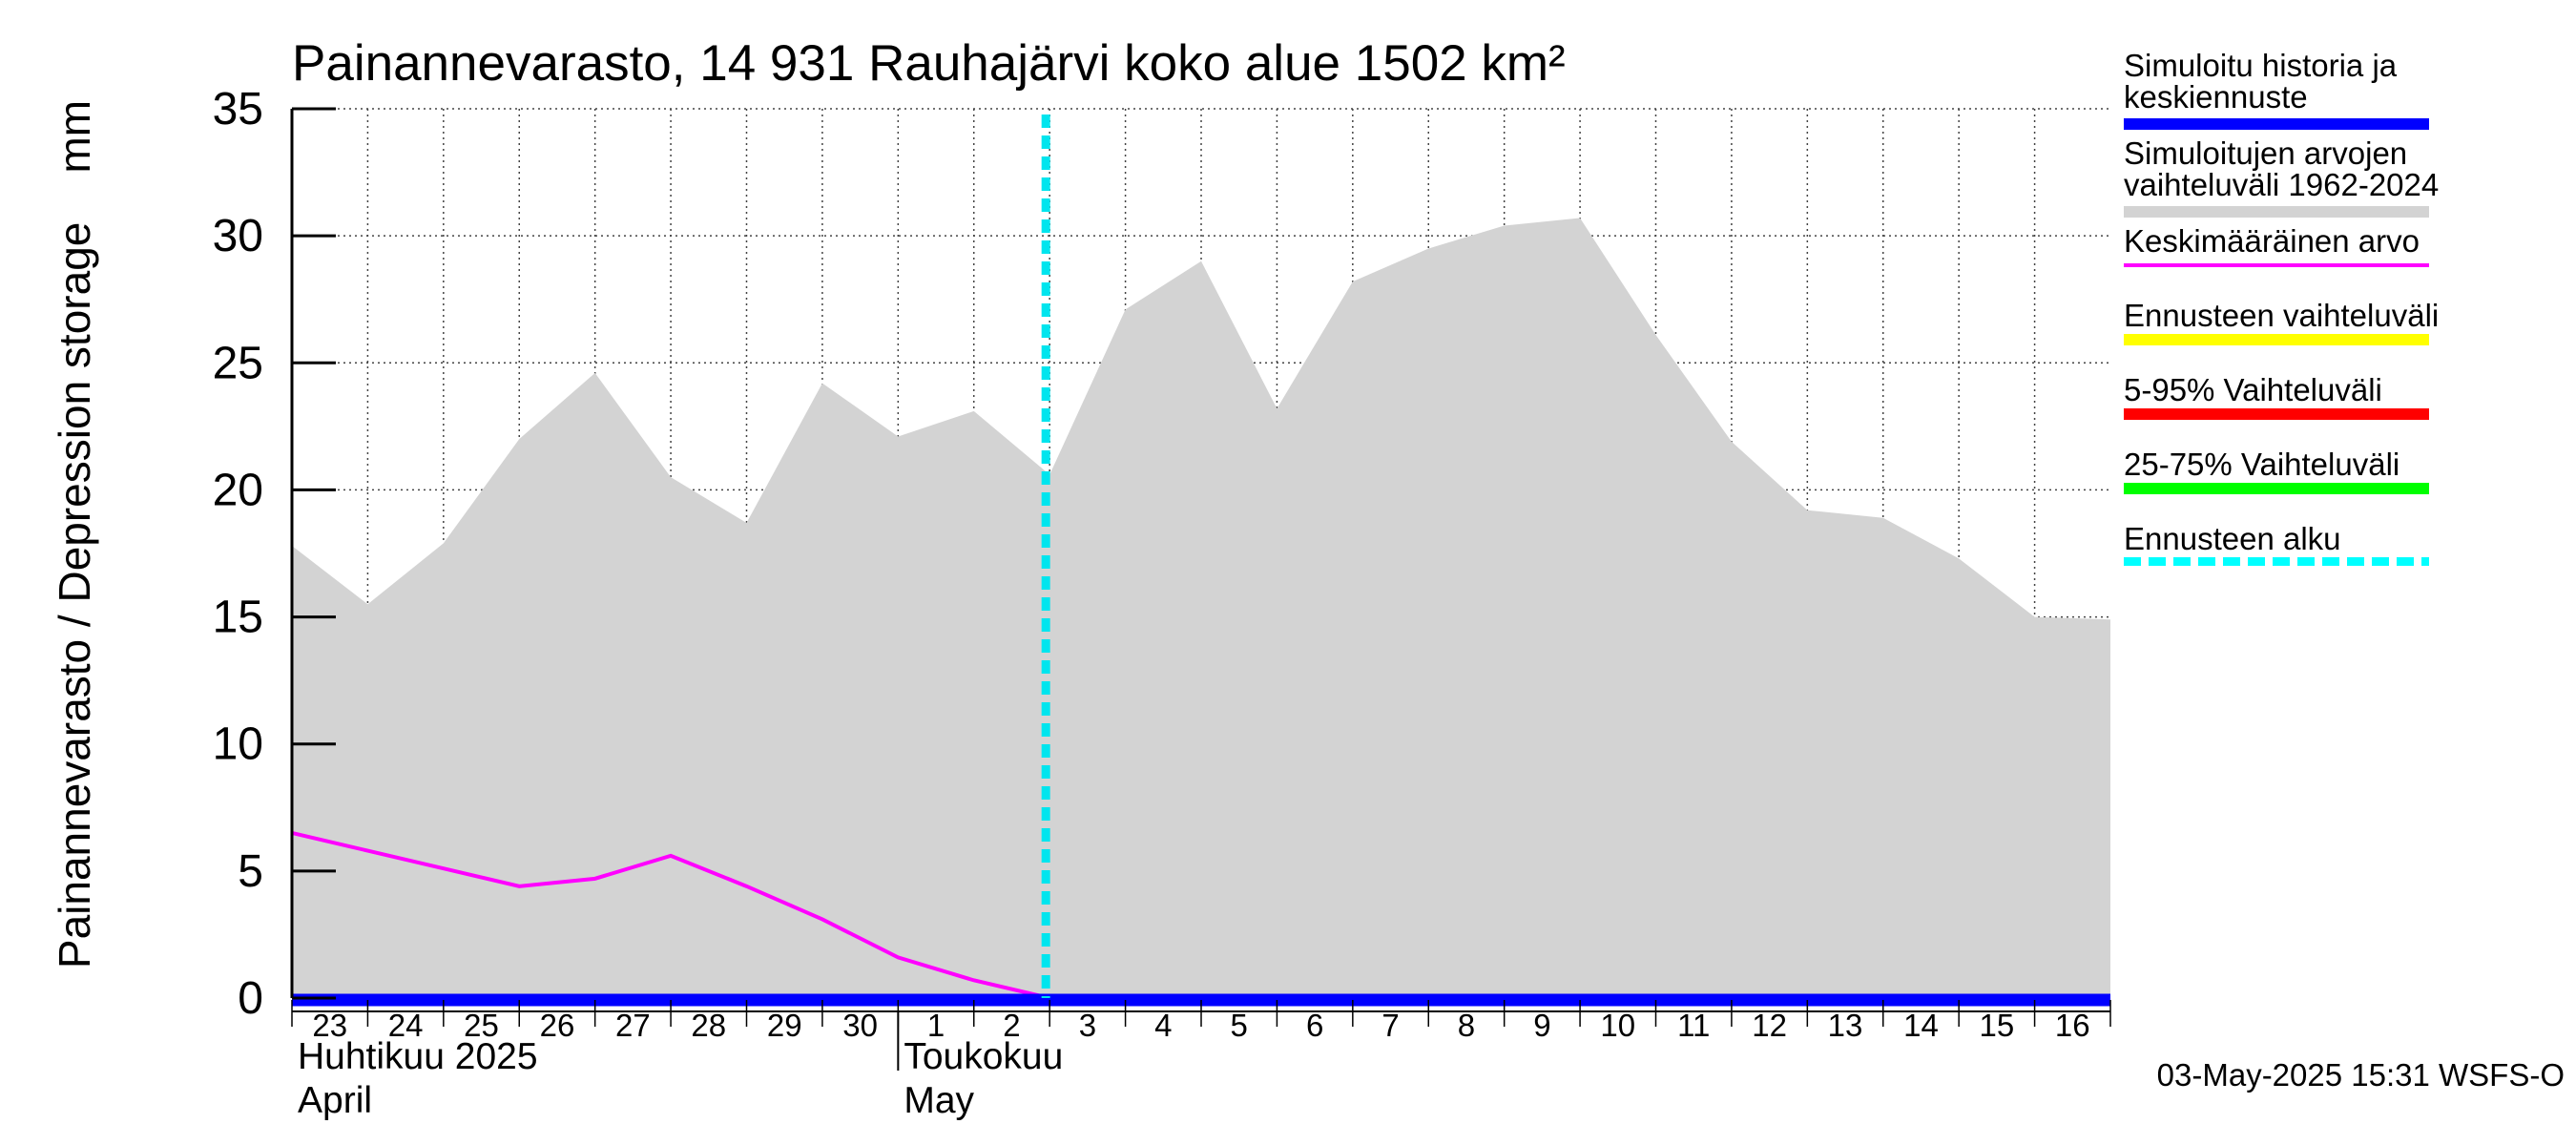 This screenshot has height=1145, width=2576. Describe the element at coordinates (406, 1025) in the screenshot. I see `x-tick-label: 24` at that location.